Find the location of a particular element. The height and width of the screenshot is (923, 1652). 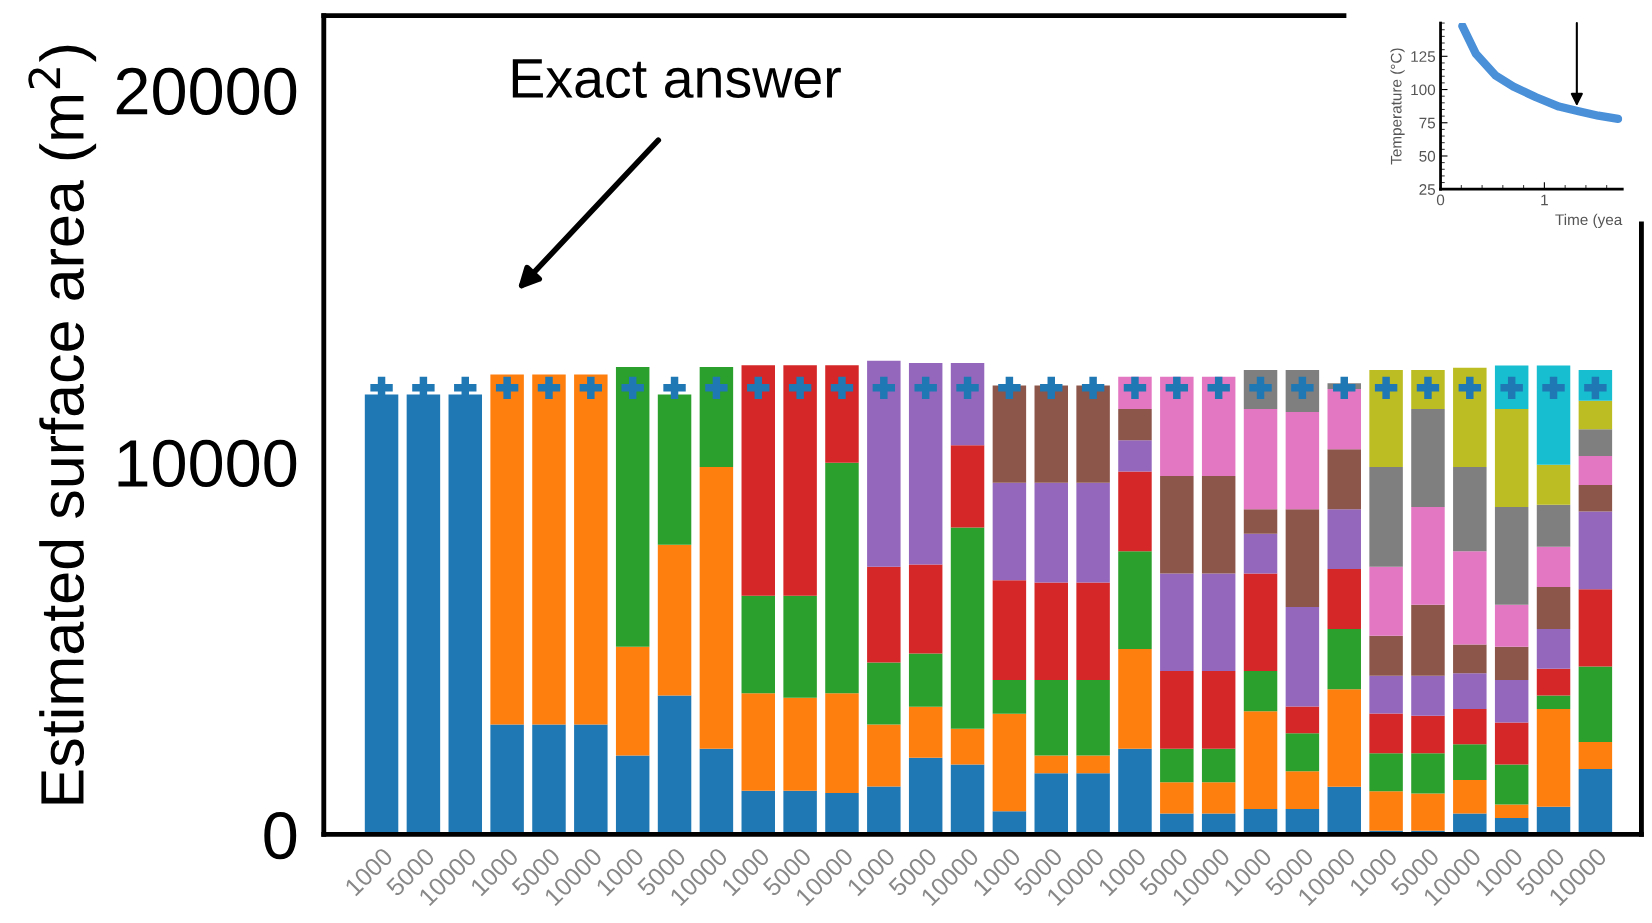

y-axis-title: Estimated surface area (m$^{2}$) is located at coordinates (62, 424).